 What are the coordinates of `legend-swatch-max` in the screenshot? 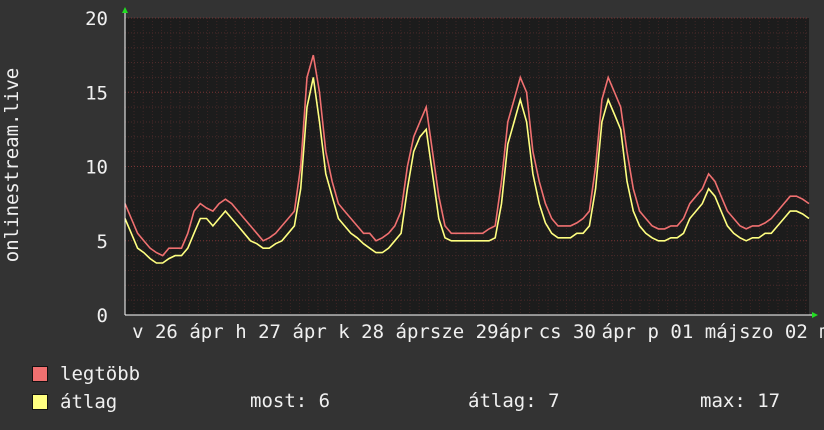 It's located at (40, 374).